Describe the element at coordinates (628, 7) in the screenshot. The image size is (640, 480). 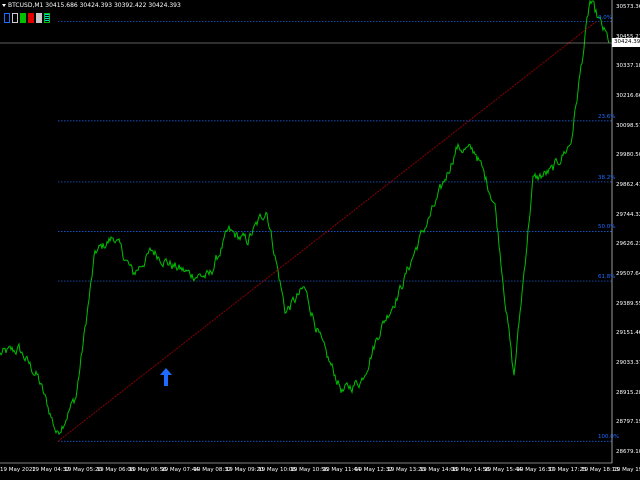
I see `price-axis-label: 30573.360` at that location.